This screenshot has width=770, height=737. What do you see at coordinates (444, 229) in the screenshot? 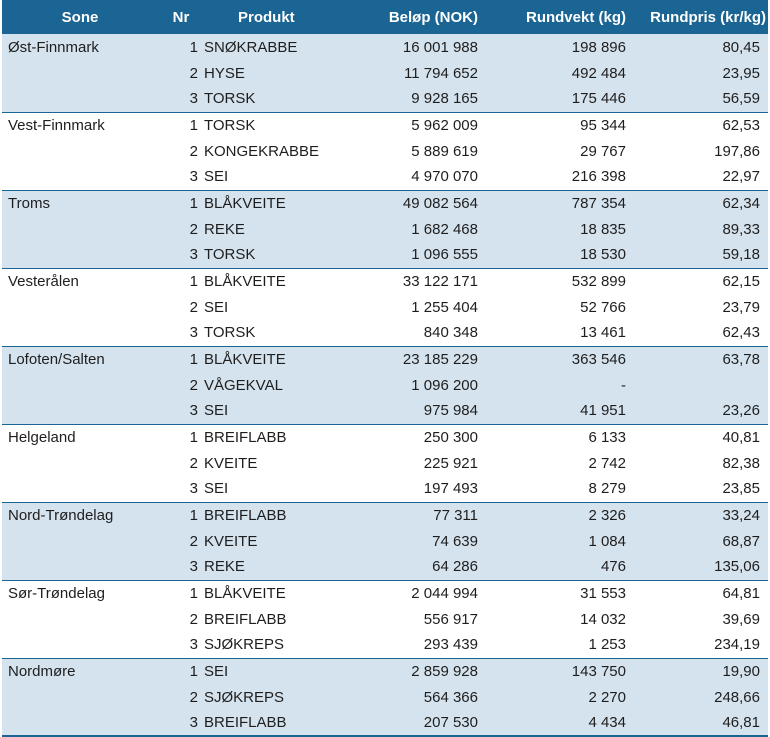
I see `amount-cell: 1 682 468` at bounding box center [444, 229].